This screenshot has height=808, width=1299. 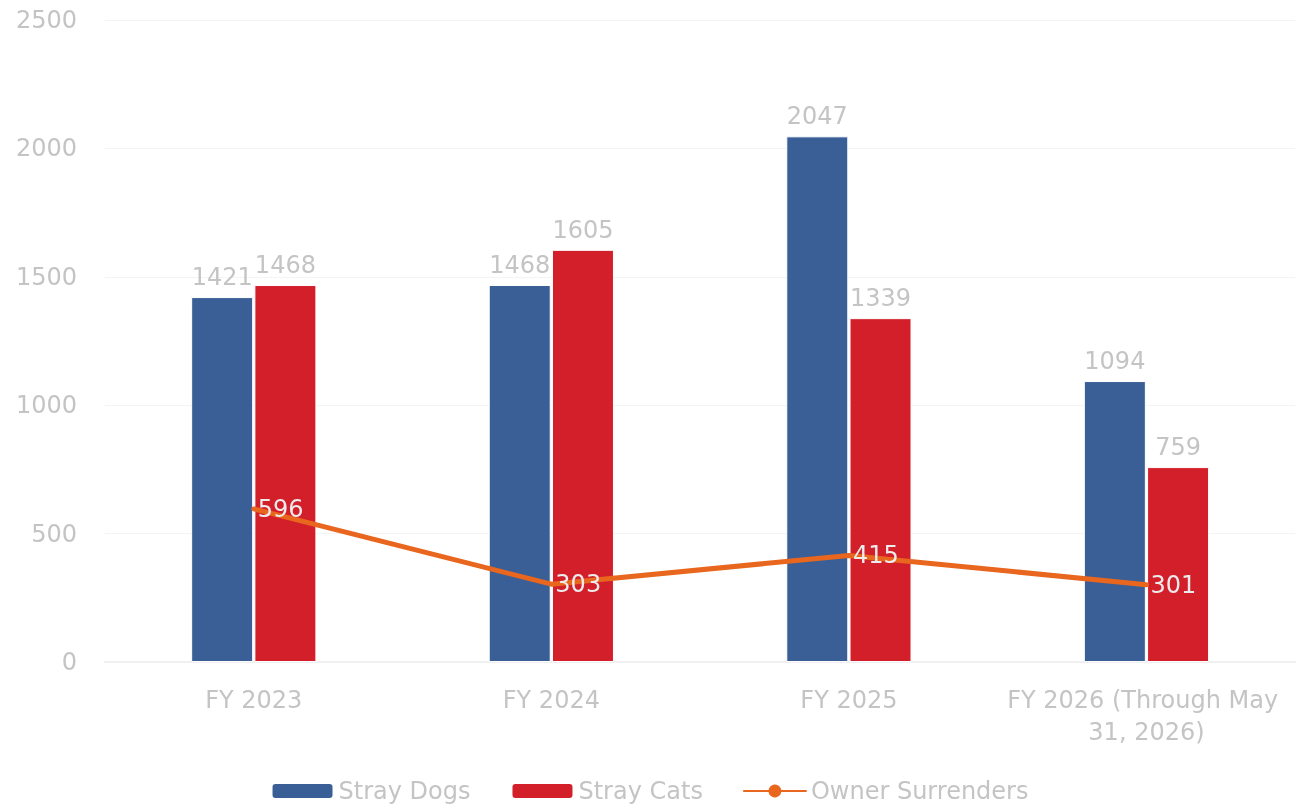 What do you see at coordinates (849, 700) in the screenshot?
I see `x-tick-label: FY 2025` at bounding box center [849, 700].